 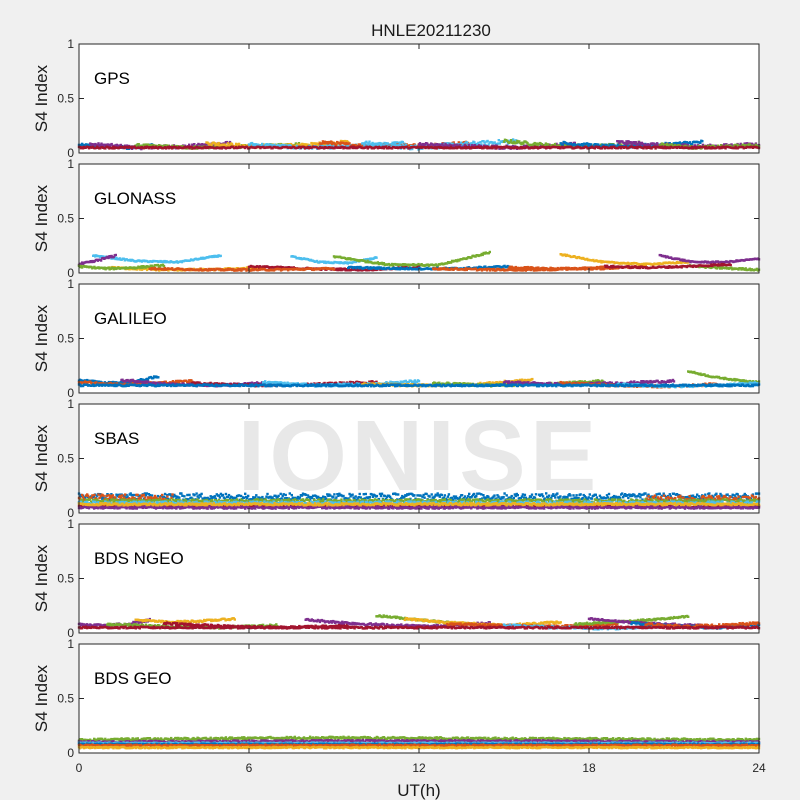 I want to click on data-points, so click(x=419, y=144).